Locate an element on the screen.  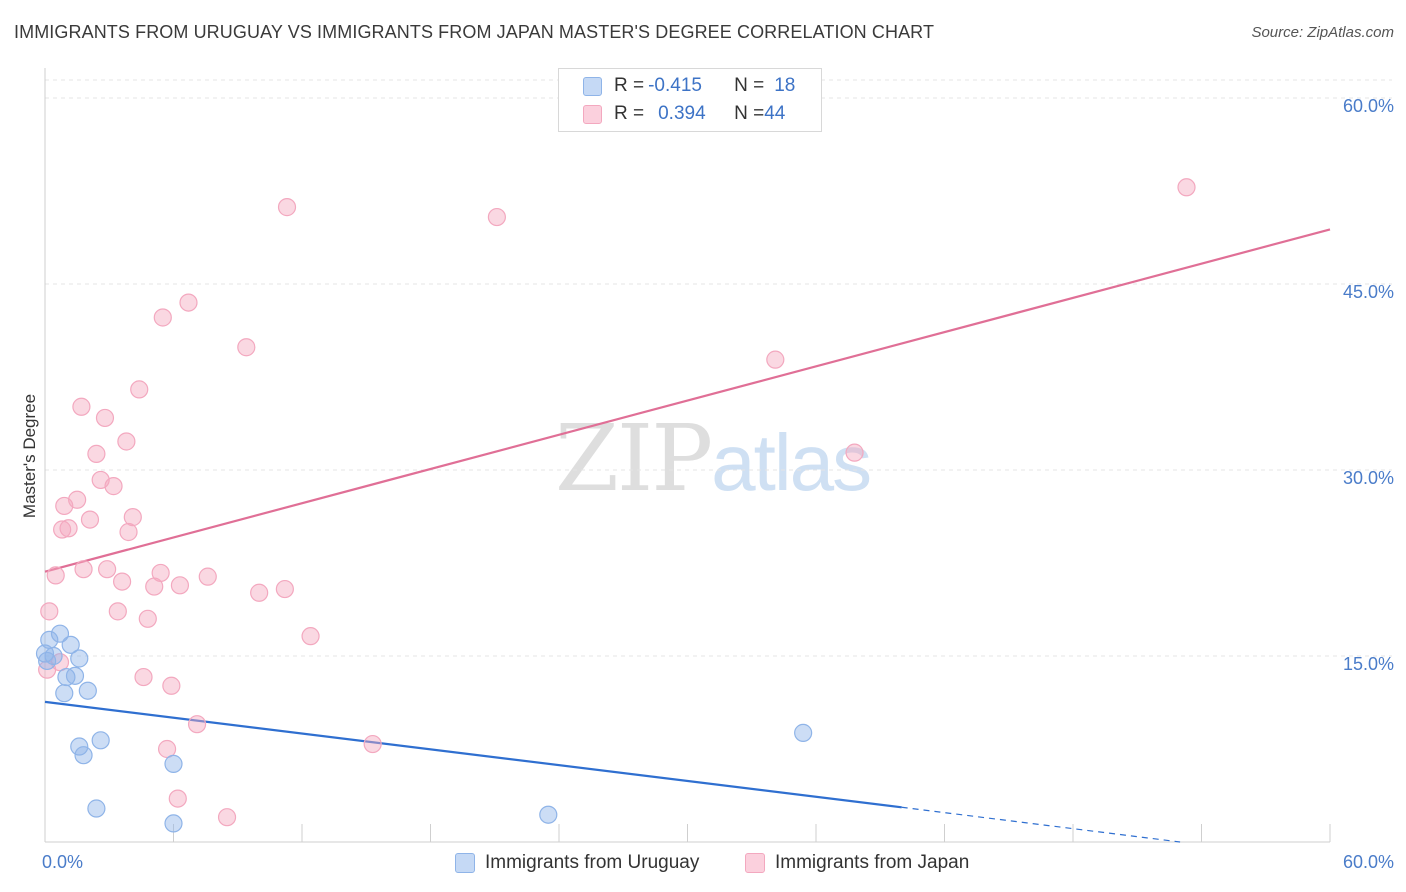
legend-row-uruguay: R = -0.415 N = 18 is located at coordinates (689, 86).